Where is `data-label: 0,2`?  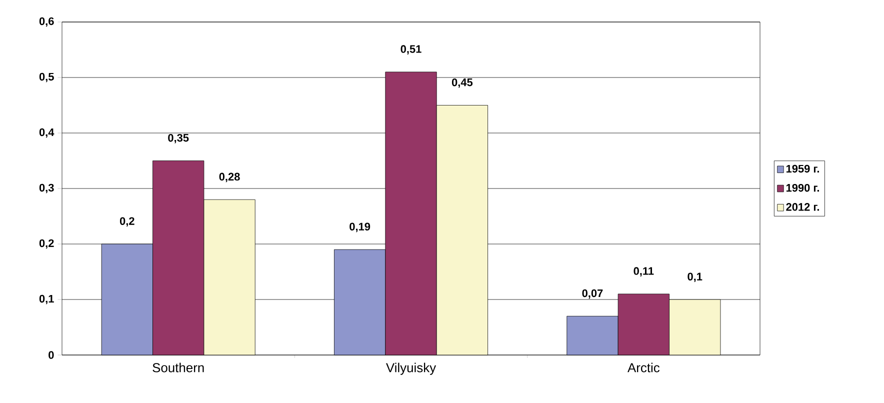
data-label: 0,2 is located at coordinates (127, 222).